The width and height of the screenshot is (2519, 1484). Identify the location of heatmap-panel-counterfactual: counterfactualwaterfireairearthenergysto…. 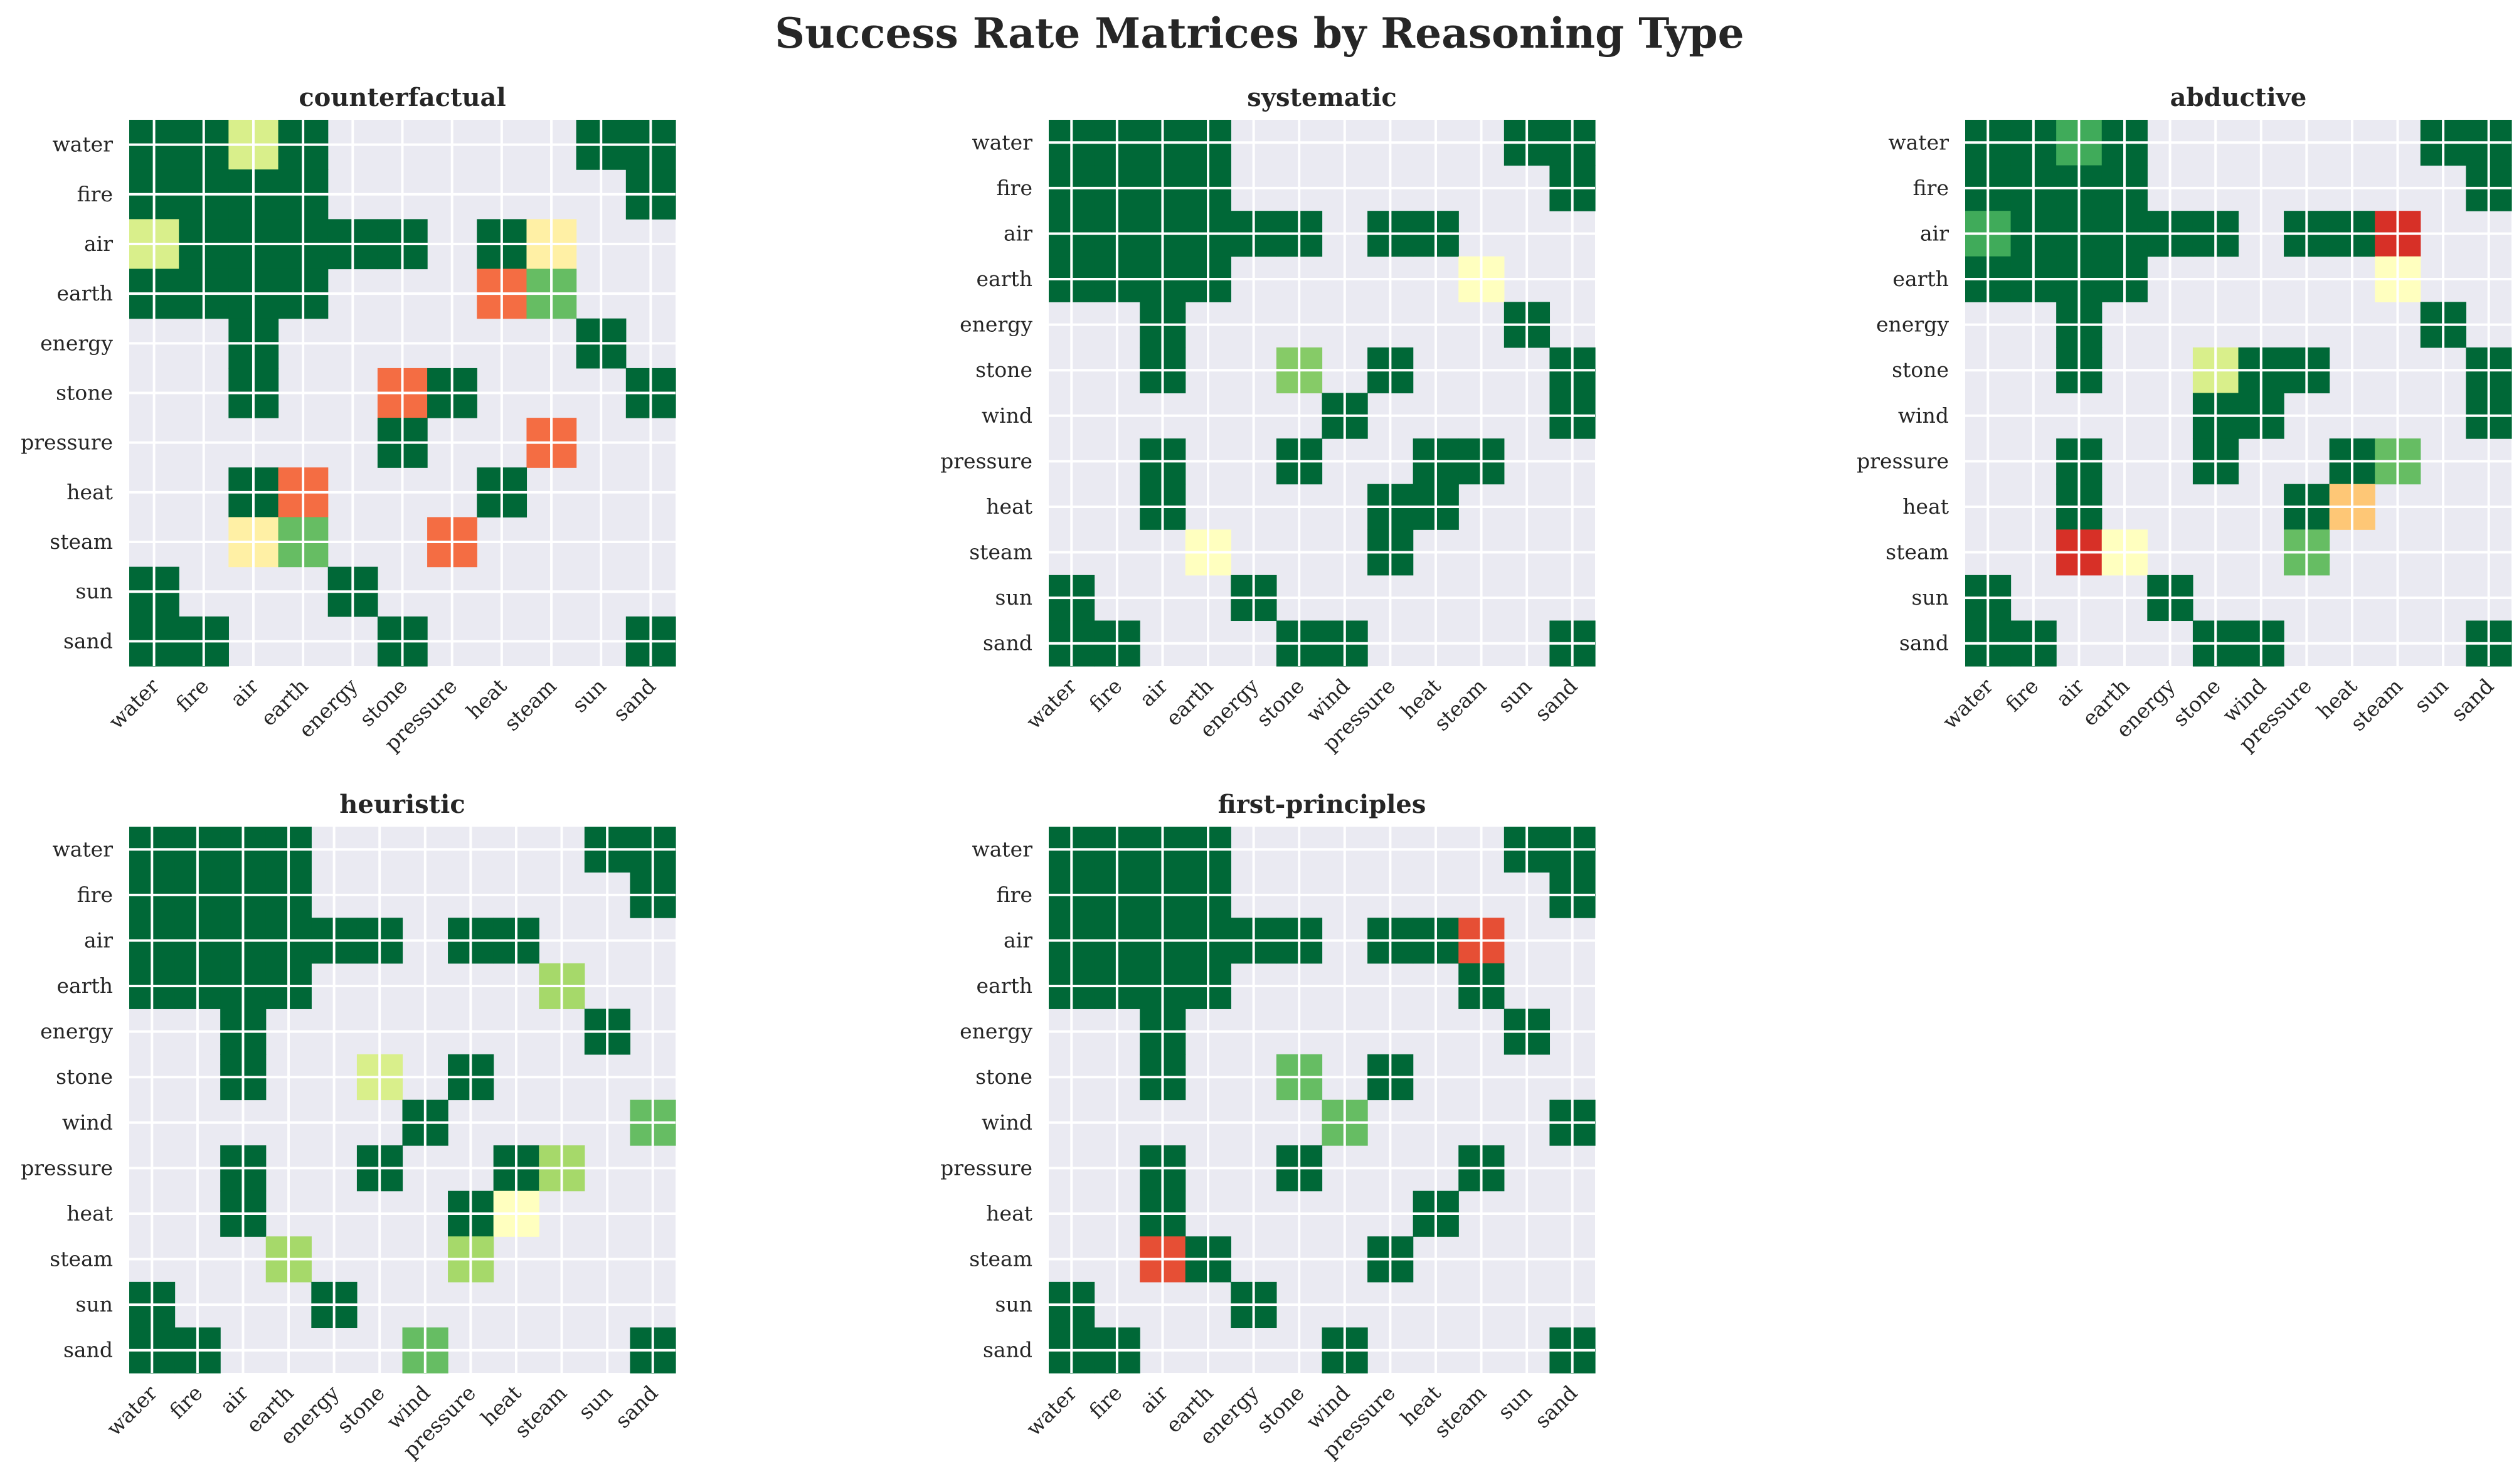
(349, 419).